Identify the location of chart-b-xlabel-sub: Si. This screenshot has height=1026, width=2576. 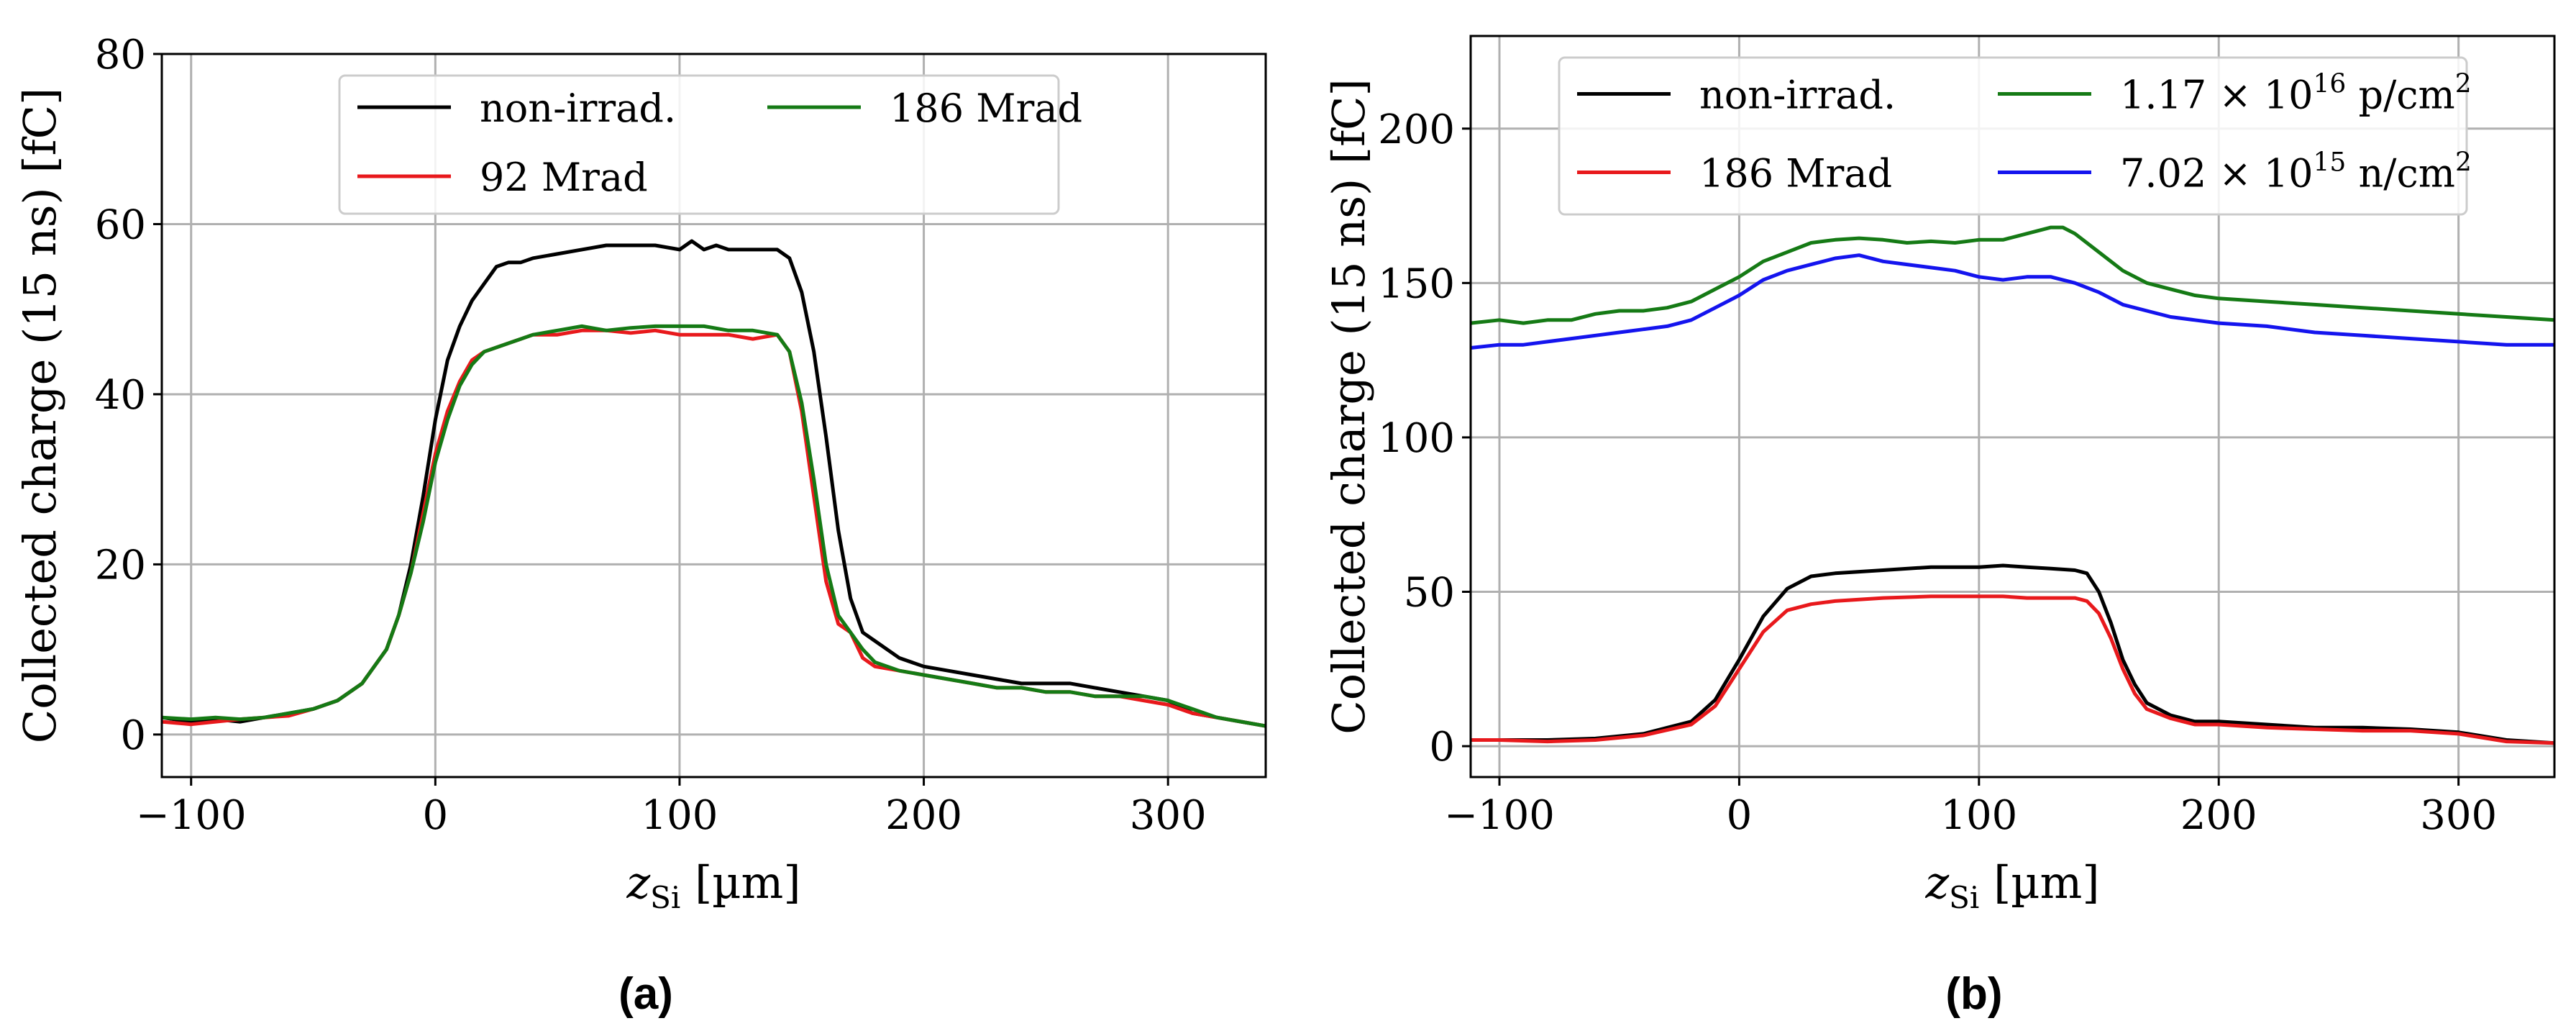
(1964, 897).